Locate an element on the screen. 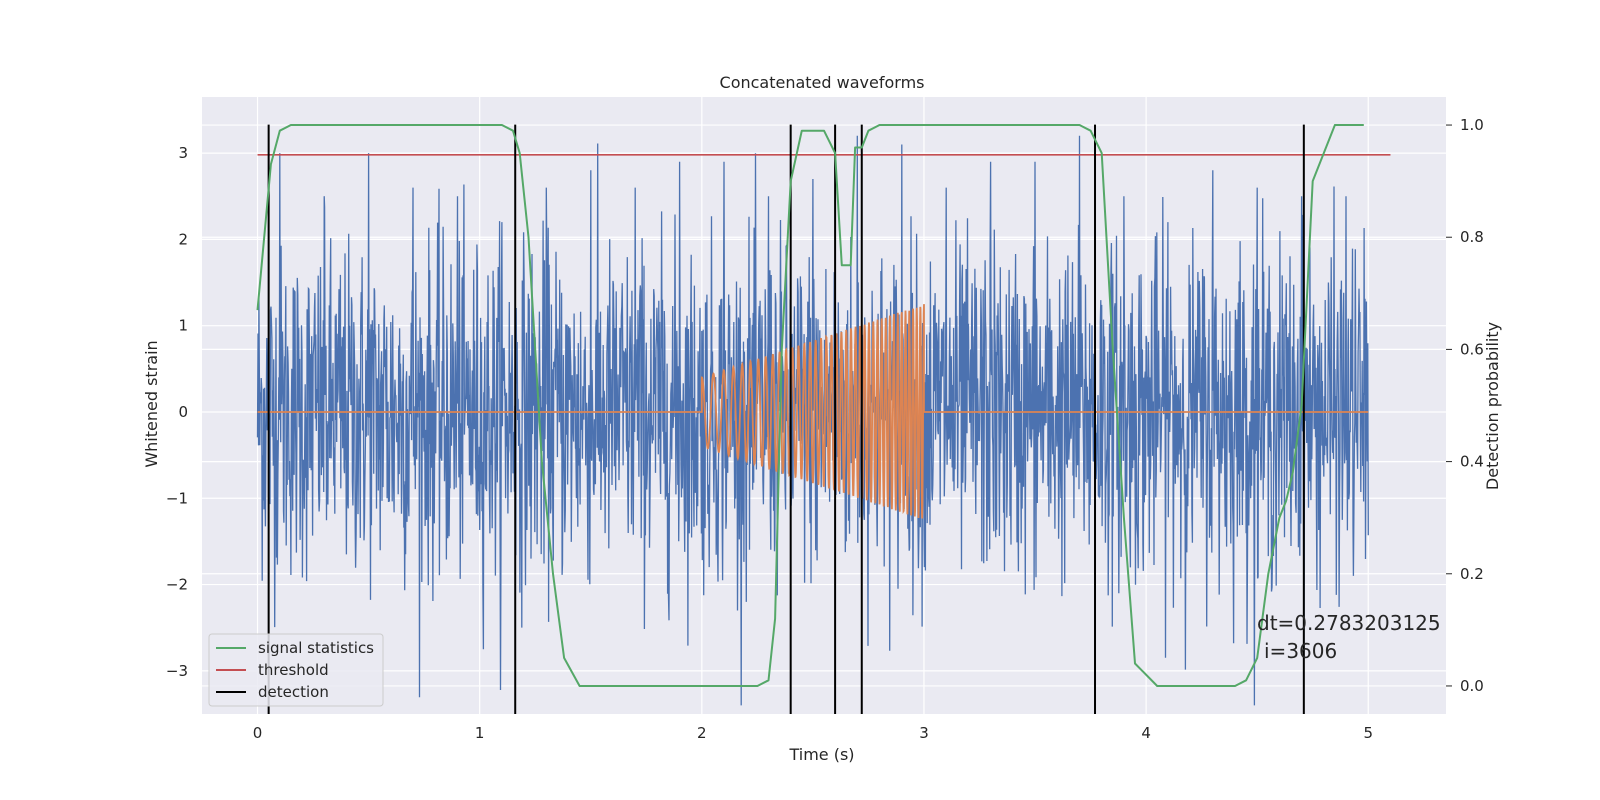 The width and height of the screenshot is (1600, 800). y-tick-label: −2 is located at coordinates (177, 585).